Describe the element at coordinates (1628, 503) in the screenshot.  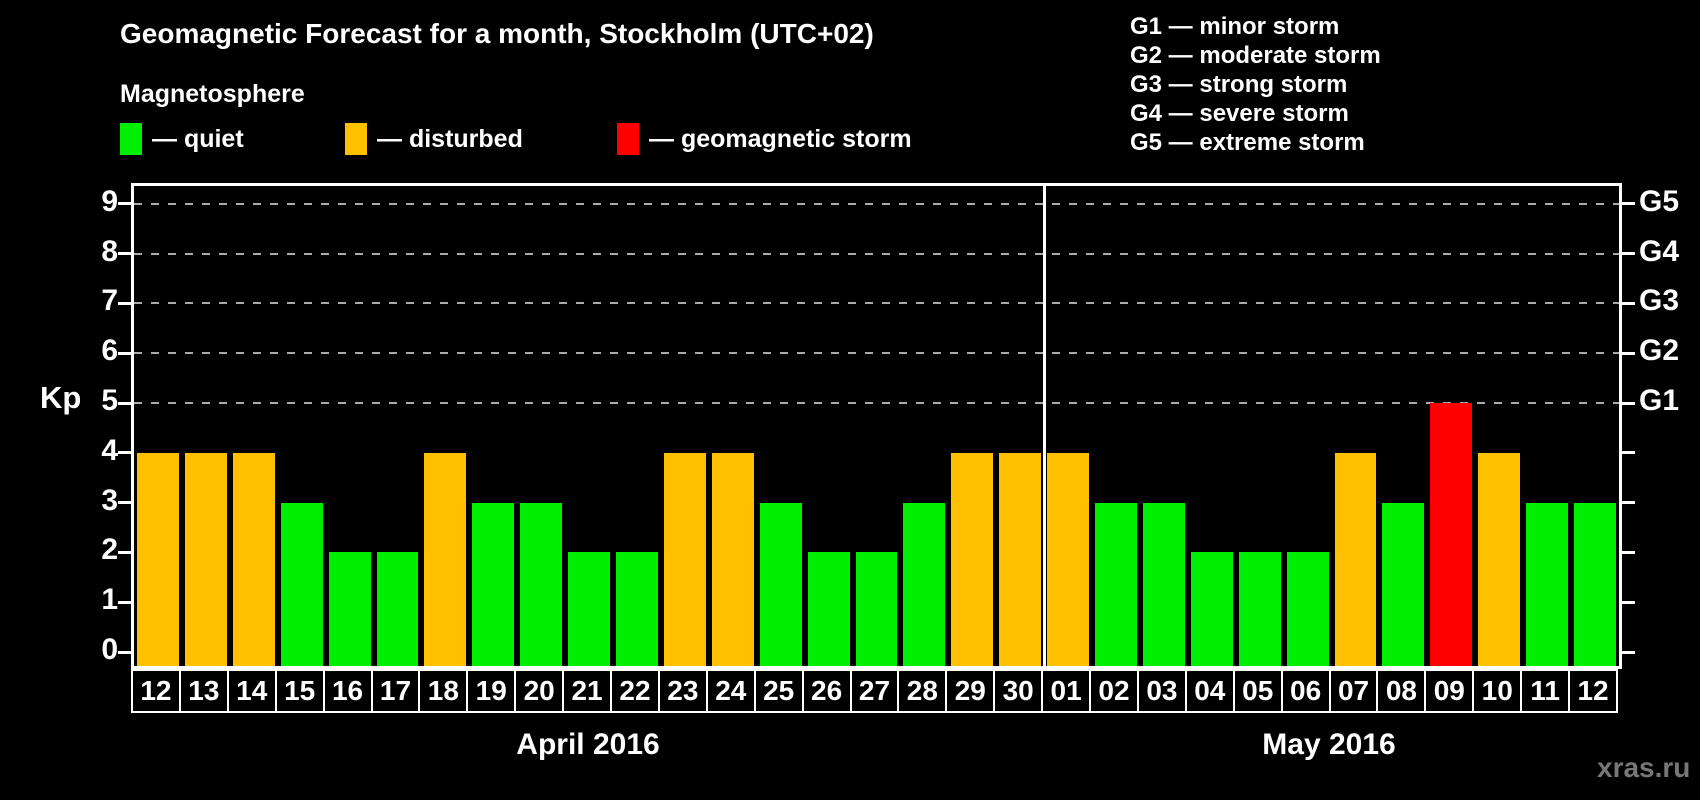
I see `right-tick-kp3` at that location.